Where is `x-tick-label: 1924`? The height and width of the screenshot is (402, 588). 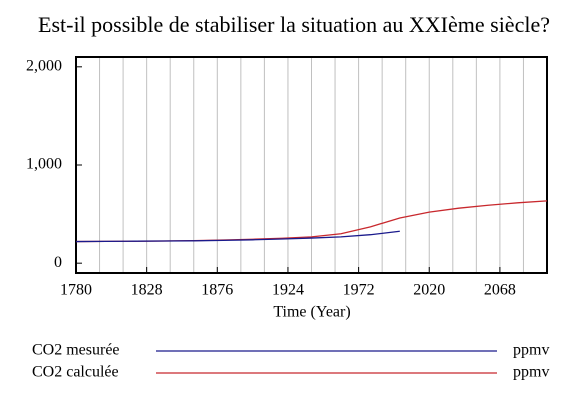 x-tick-label: 1924 is located at coordinates (288, 290).